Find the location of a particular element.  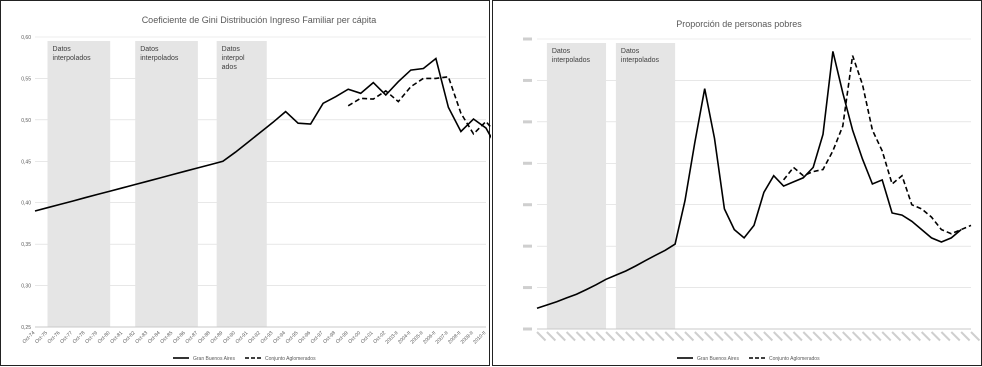

gini-x-tick-label: 2009-II is located at coordinates (467, 337).